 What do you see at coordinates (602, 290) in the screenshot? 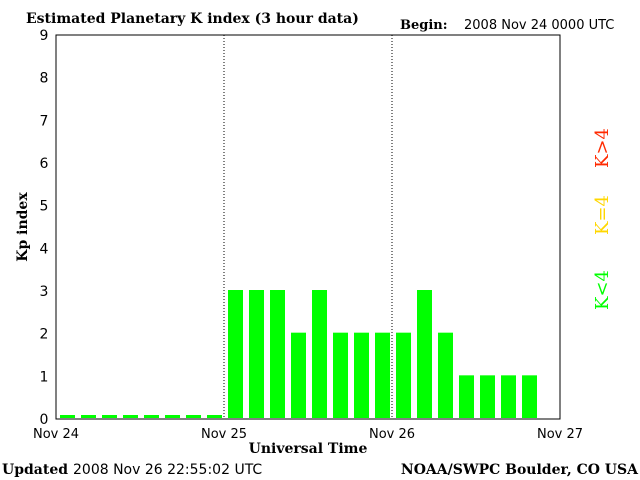
I see `legend-k-less-4: K<4` at bounding box center [602, 290].